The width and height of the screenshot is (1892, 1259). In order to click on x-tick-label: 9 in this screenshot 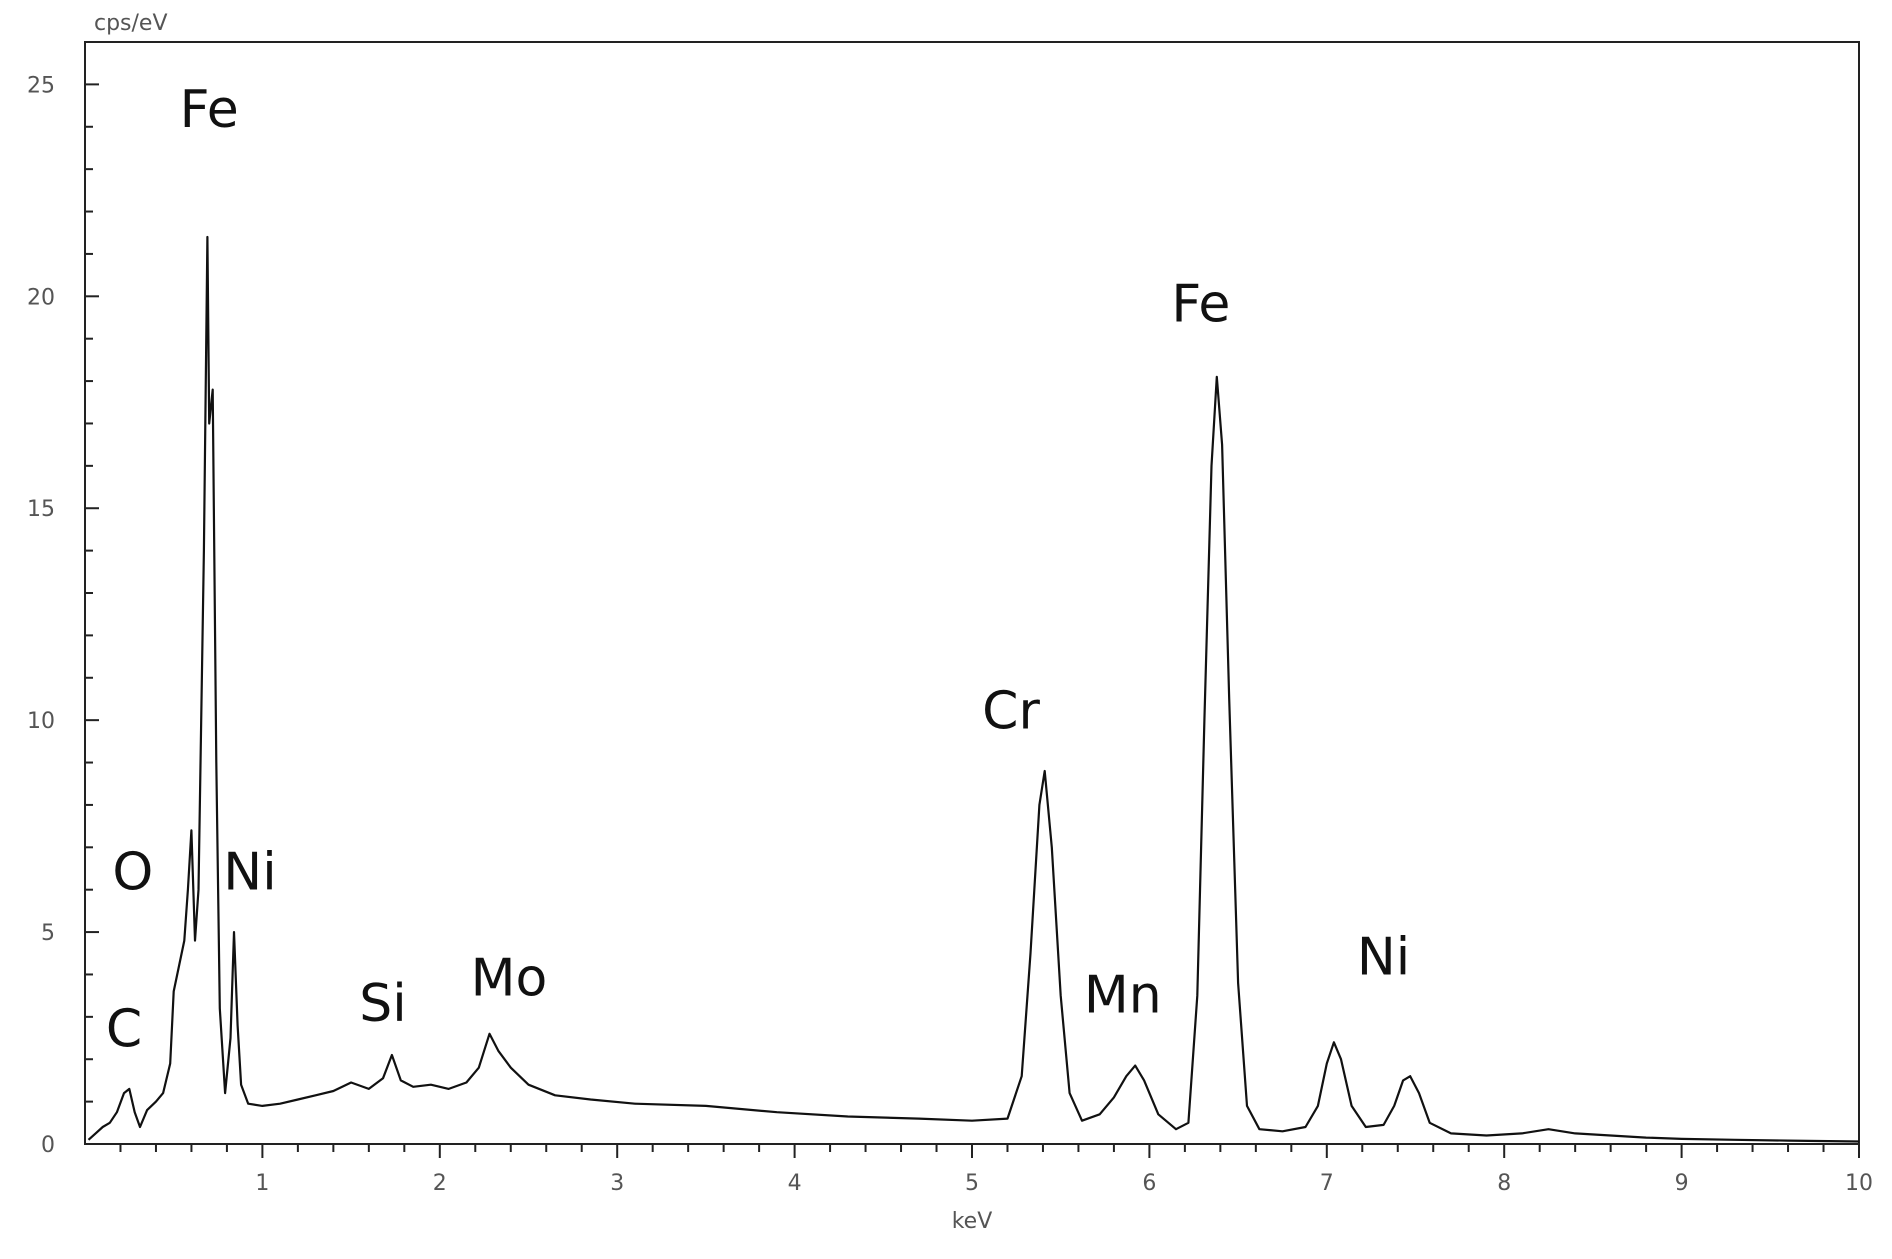, I will do `click(1682, 1183)`.